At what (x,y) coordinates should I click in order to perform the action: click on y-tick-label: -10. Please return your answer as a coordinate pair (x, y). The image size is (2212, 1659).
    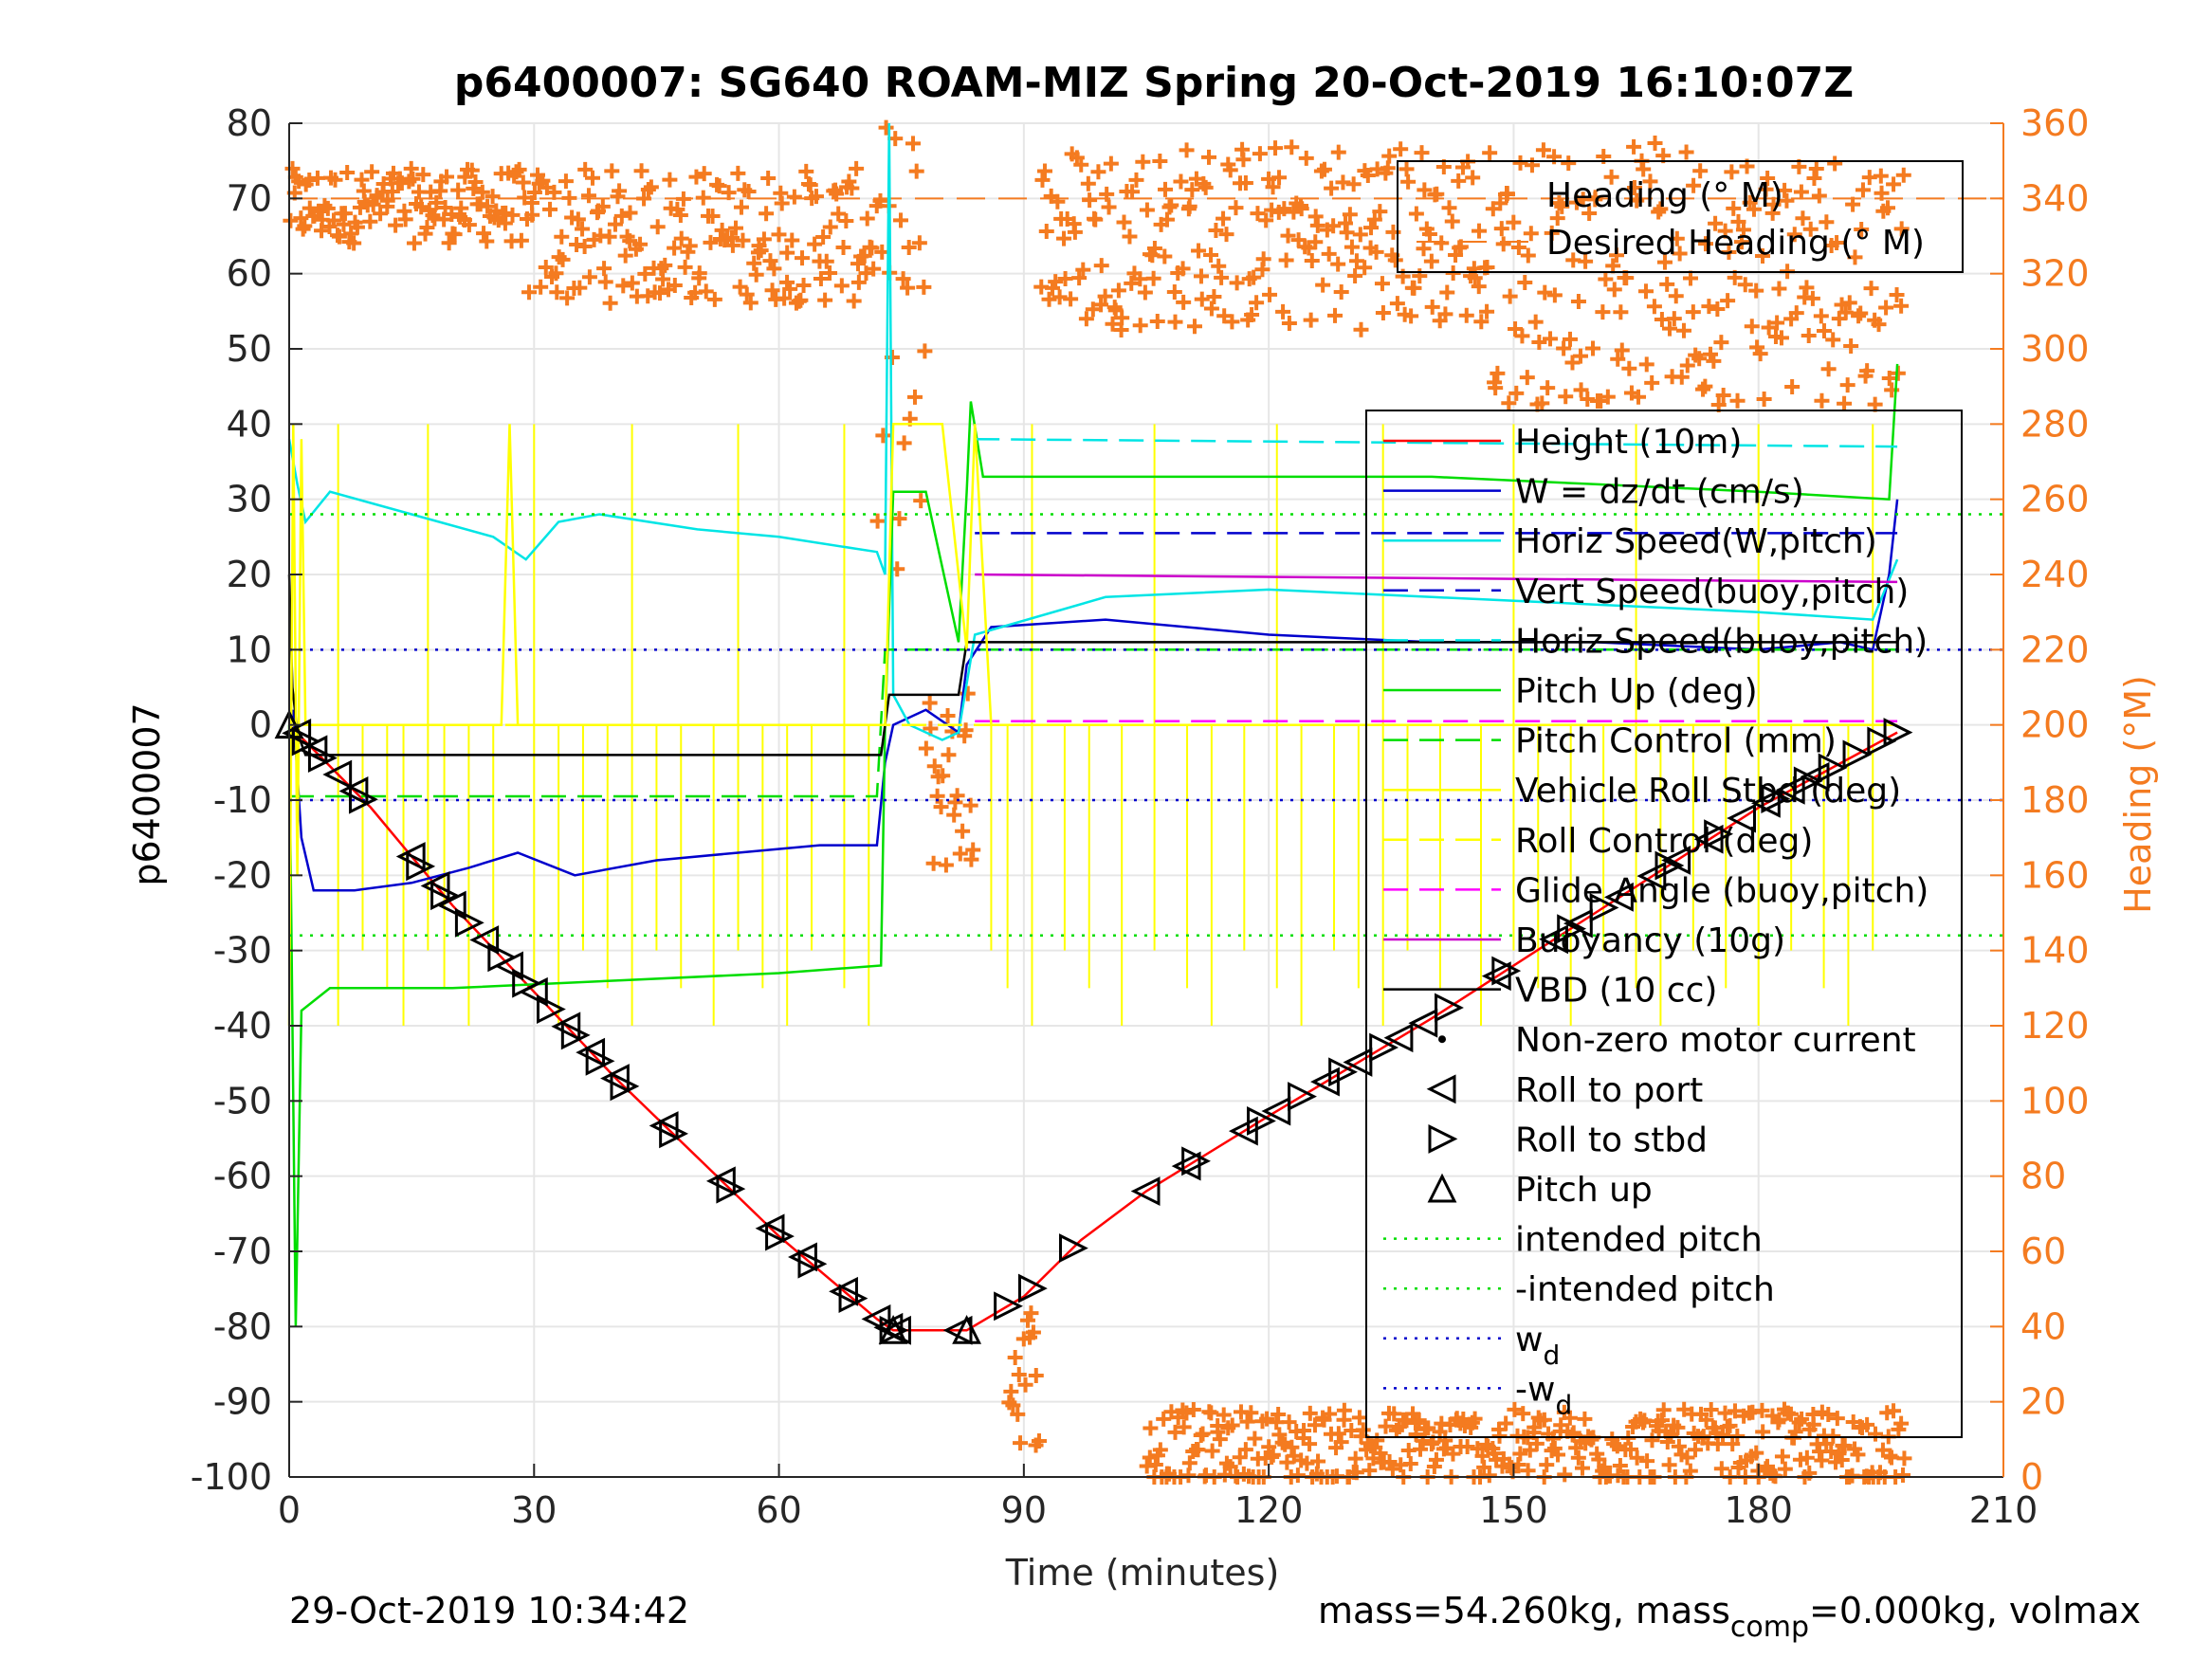
    Looking at the image, I should click on (242, 800).